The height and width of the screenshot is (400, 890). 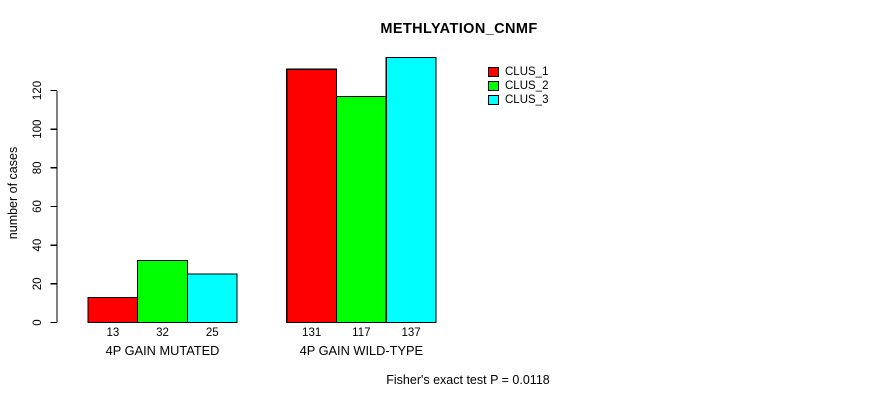 I want to click on y-tick-label: 120, so click(x=38, y=90).